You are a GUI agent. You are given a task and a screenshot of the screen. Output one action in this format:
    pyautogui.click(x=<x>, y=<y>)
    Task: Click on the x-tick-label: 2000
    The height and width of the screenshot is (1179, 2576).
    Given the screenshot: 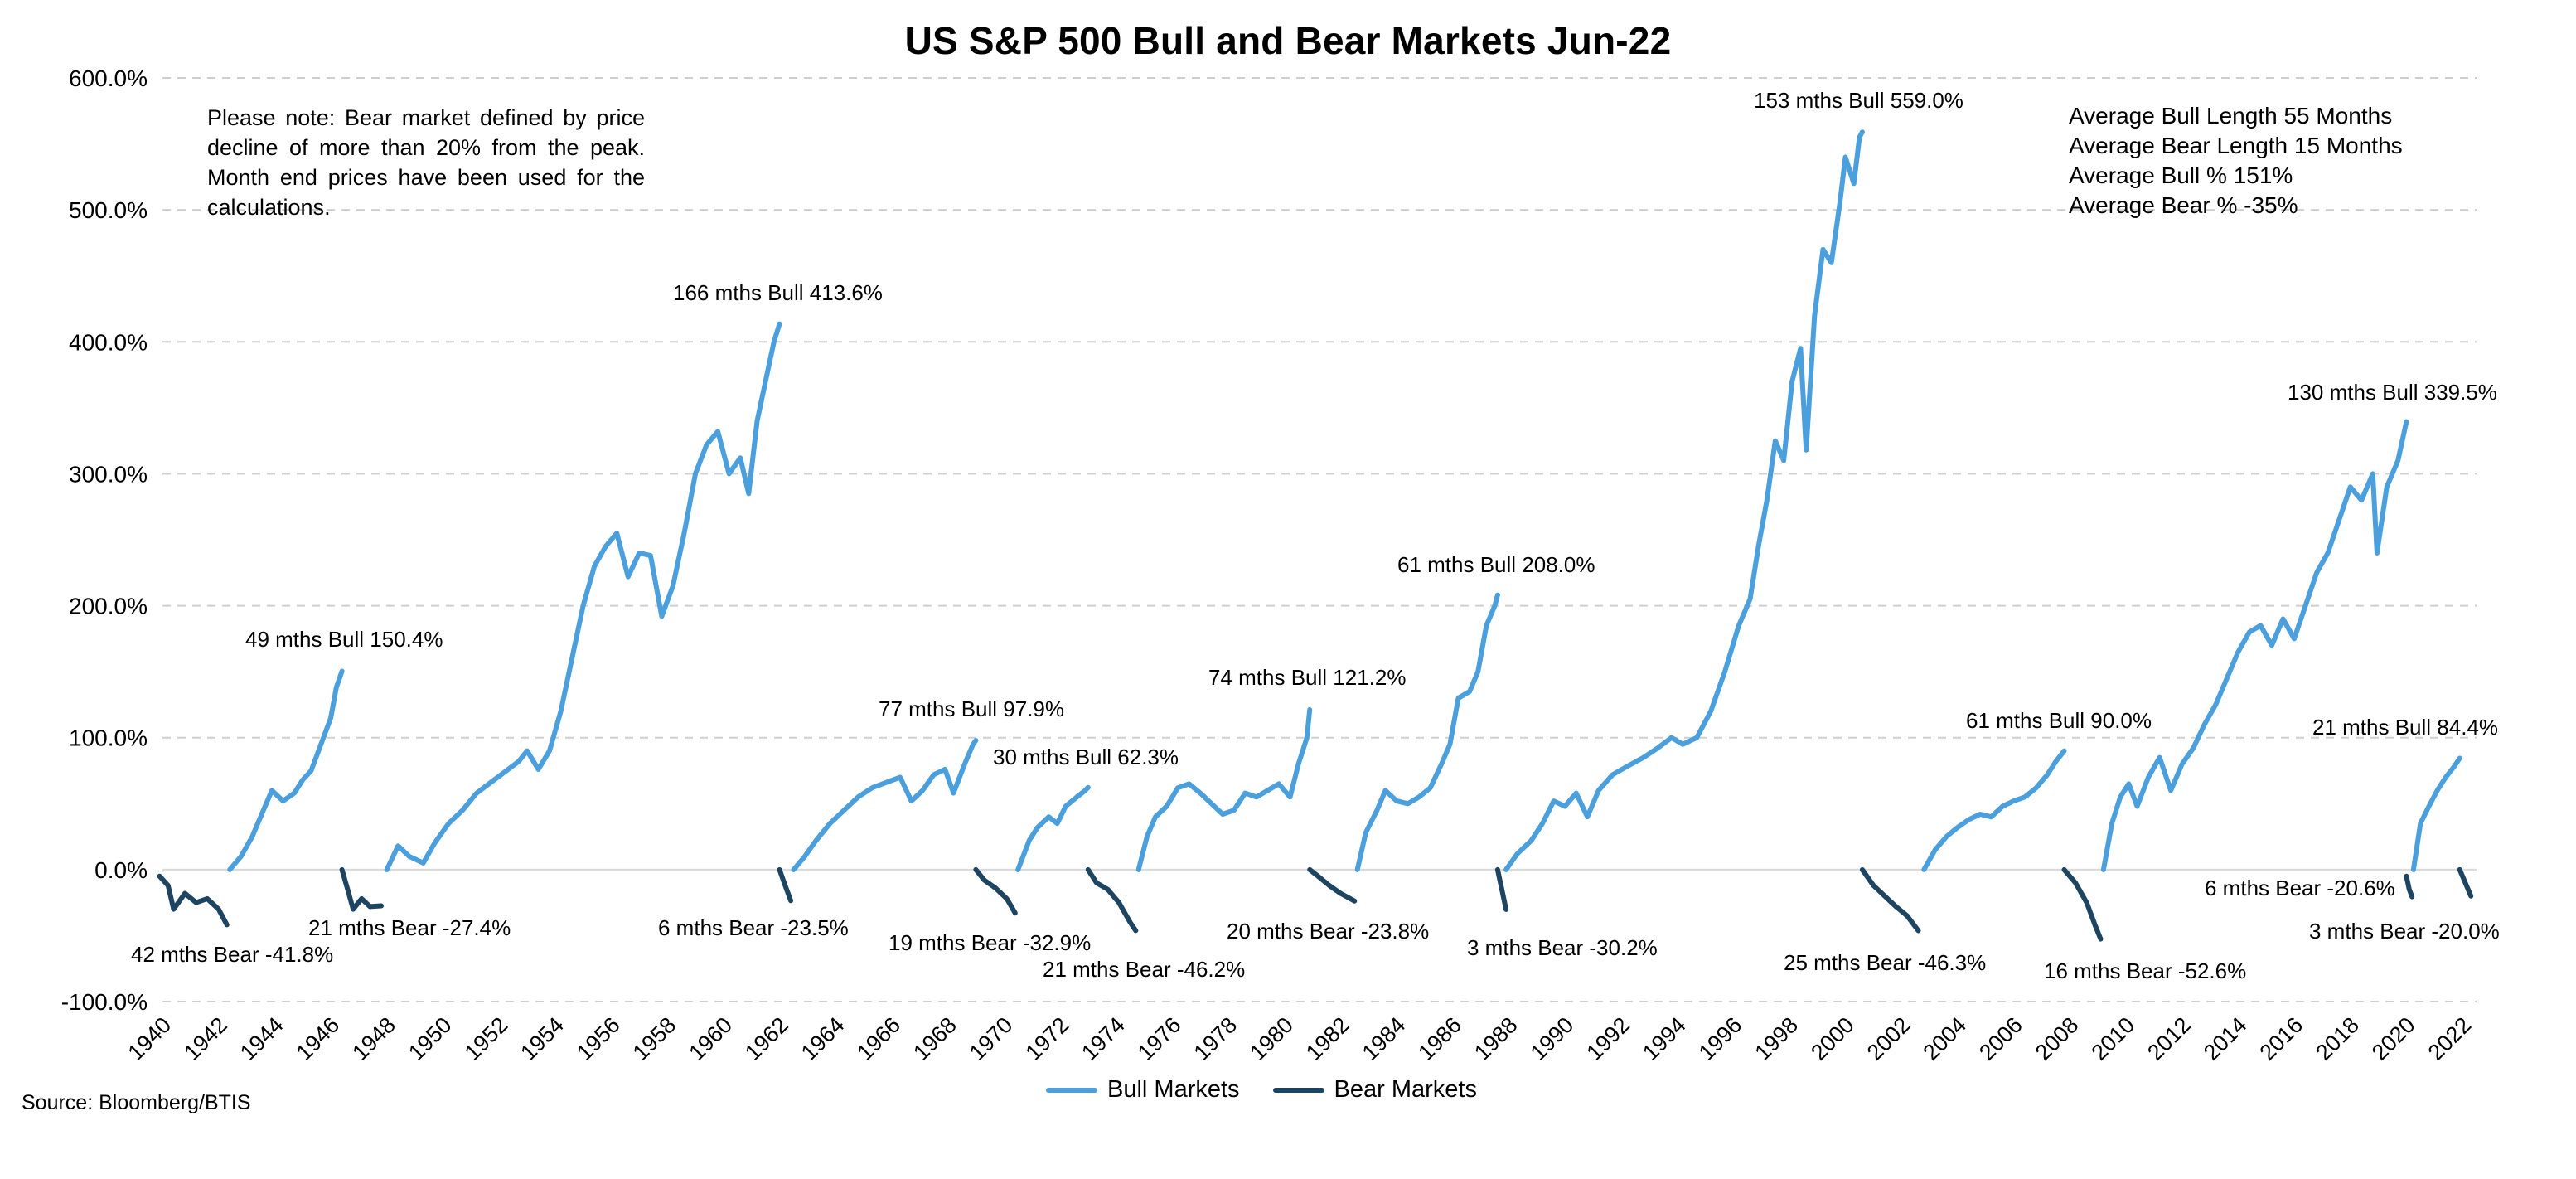 What is the action you would take?
    pyautogui.click(x=1833, y=1038)
    